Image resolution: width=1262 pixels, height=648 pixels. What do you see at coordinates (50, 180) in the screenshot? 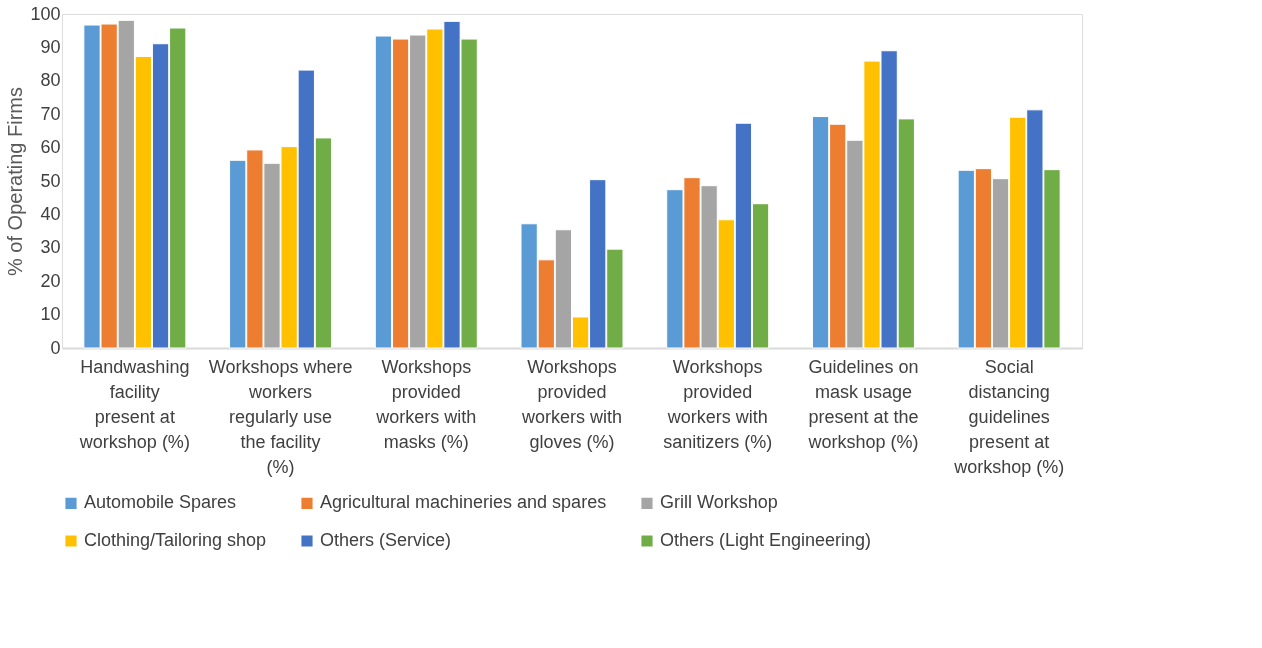
I see `y-tick-label: 50` at bounding box center [50, 180].